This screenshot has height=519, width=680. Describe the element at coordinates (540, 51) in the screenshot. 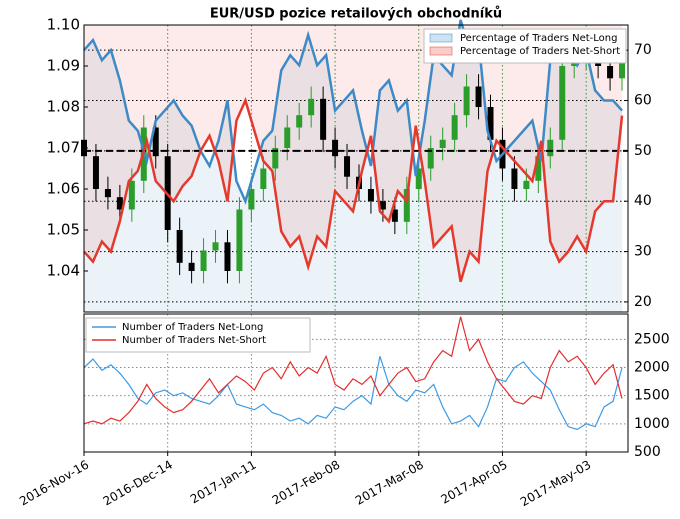

I see `legend-label: Percentage of Traders Net-Short` at that location.